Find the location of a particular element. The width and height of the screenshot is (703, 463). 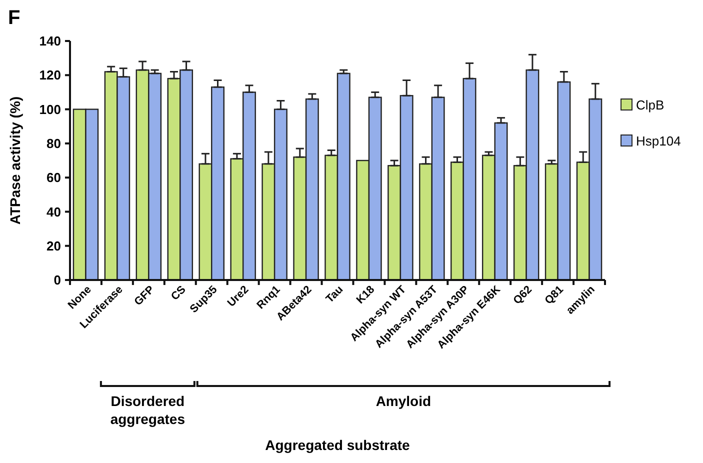

y-tick-label: 20 is located at coordinates (53, 246).